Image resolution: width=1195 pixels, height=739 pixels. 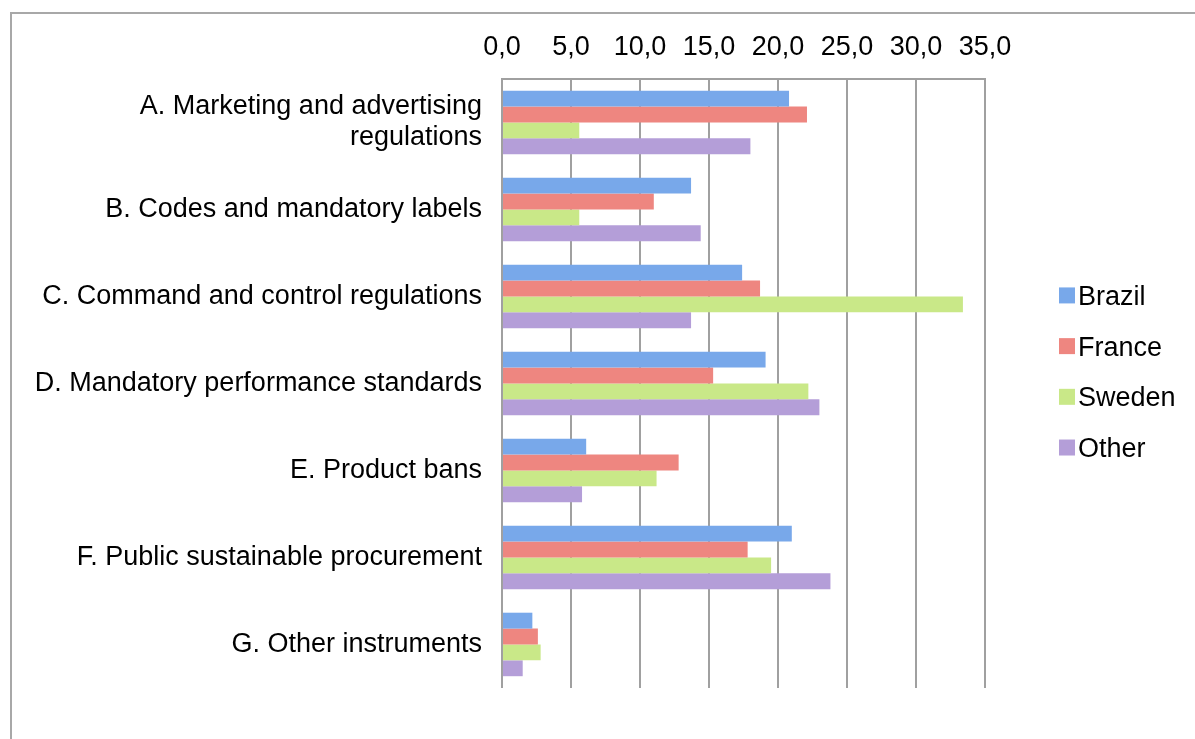 What do you see at coordinates (985, 46) in the screenshot?
I see `x-tick-label: 35,0` at bounding box center [985, 46].